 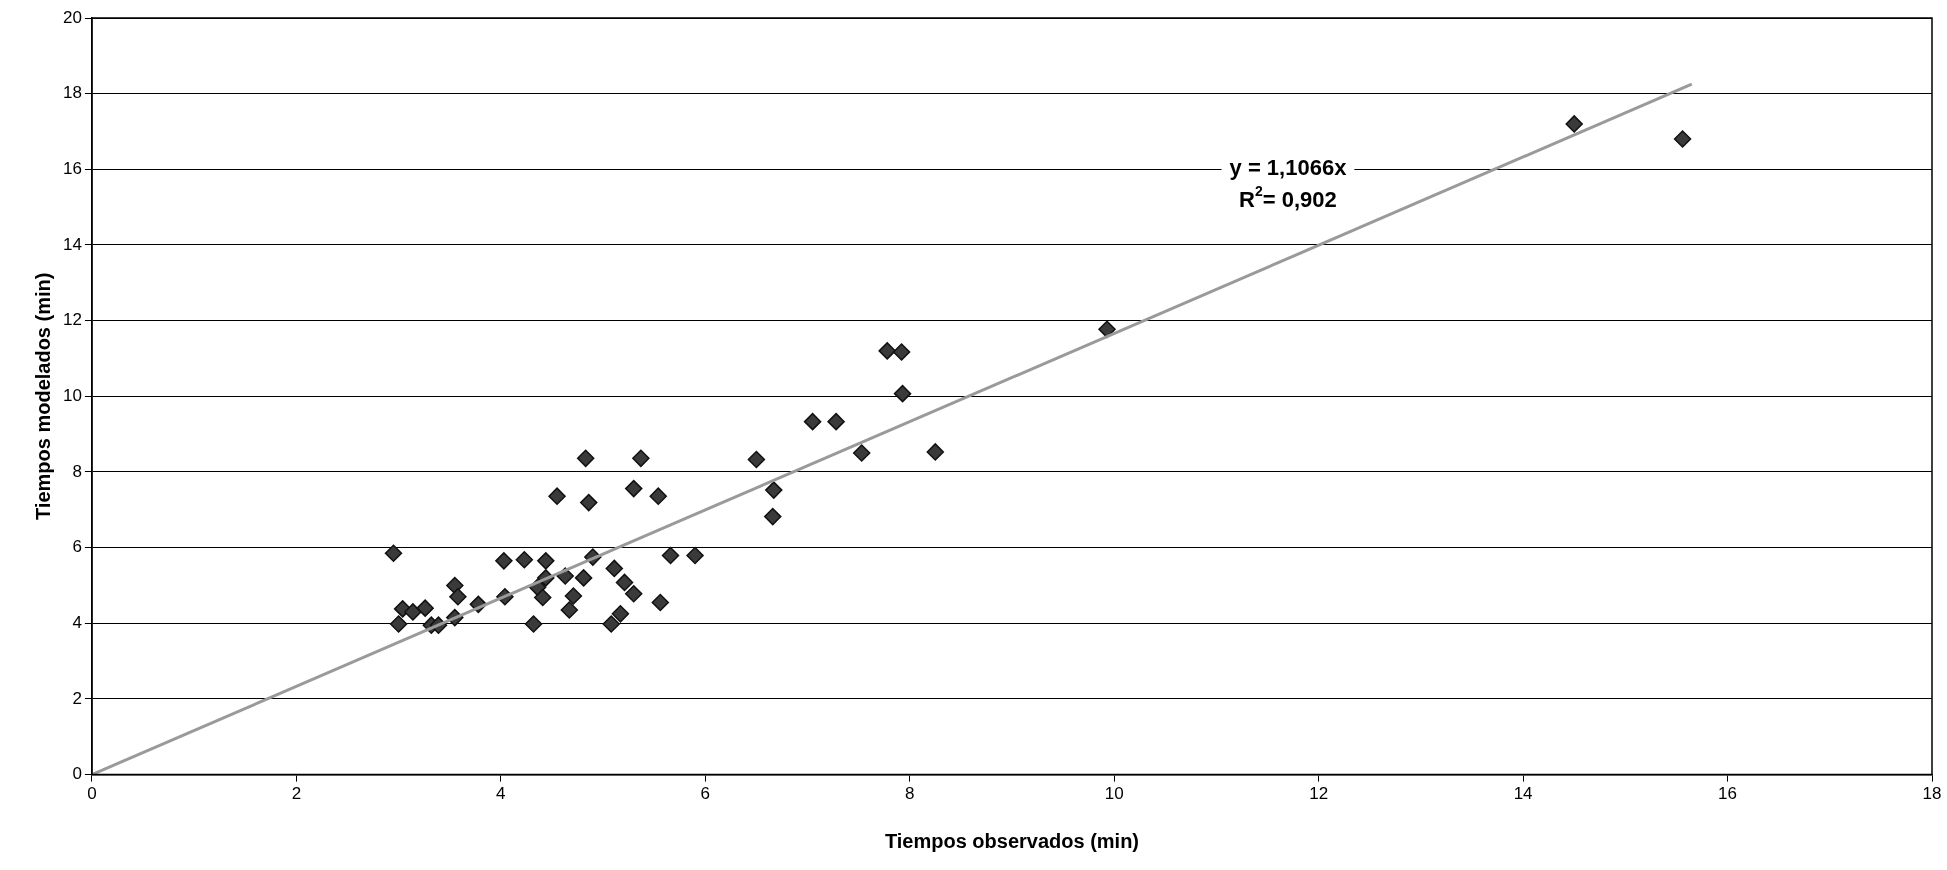 I want to click on x-axis-title: Tiempos observados (min), so click(x=1012, y=840).